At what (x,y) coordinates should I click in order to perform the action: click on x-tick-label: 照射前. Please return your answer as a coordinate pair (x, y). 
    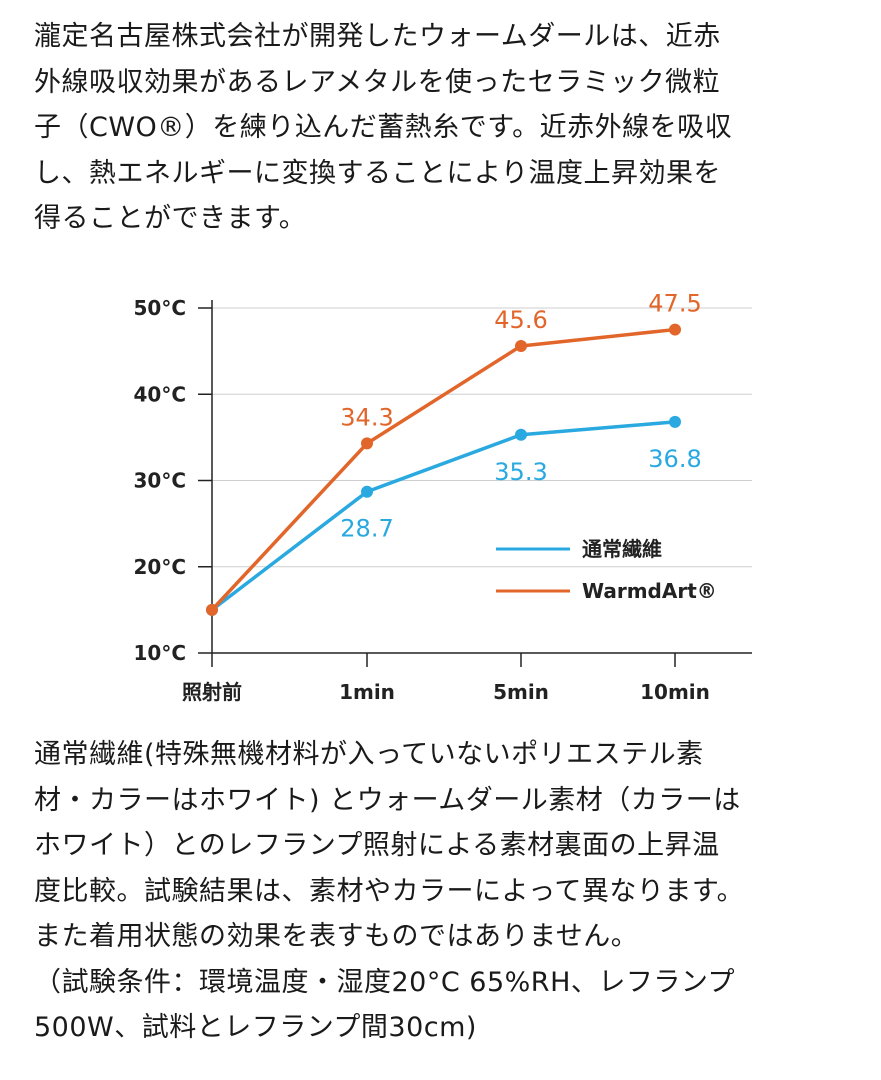
    Looking at the image, I should click on (212, 692).